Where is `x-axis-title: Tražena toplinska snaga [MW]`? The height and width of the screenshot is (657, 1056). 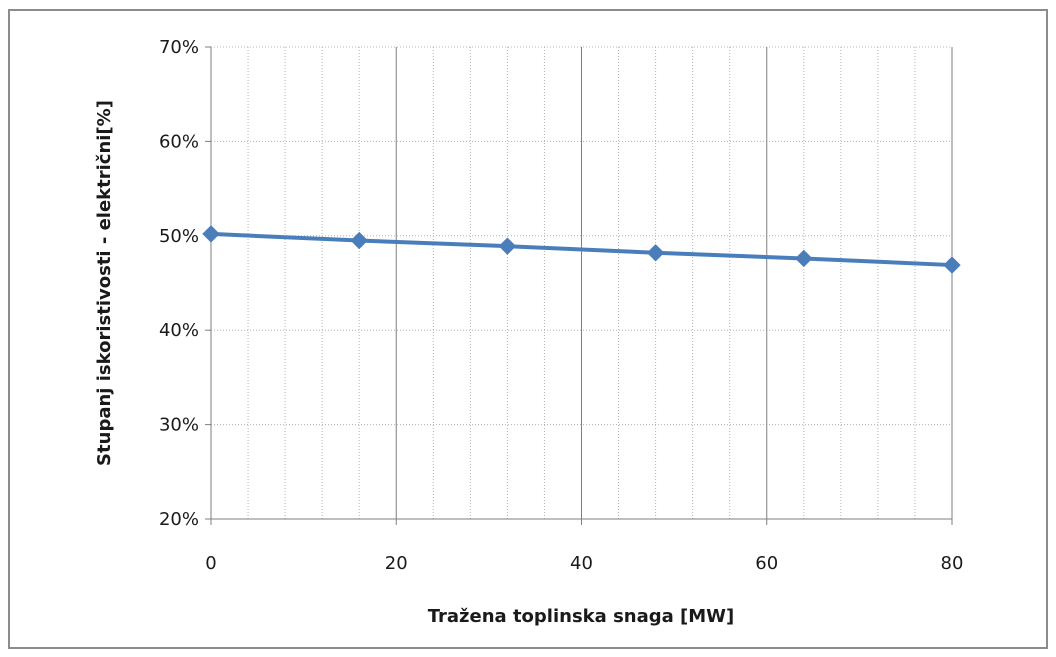 x-axis-title: Tražena toplinska snaga [MW] is located at coordinates (581, 616).